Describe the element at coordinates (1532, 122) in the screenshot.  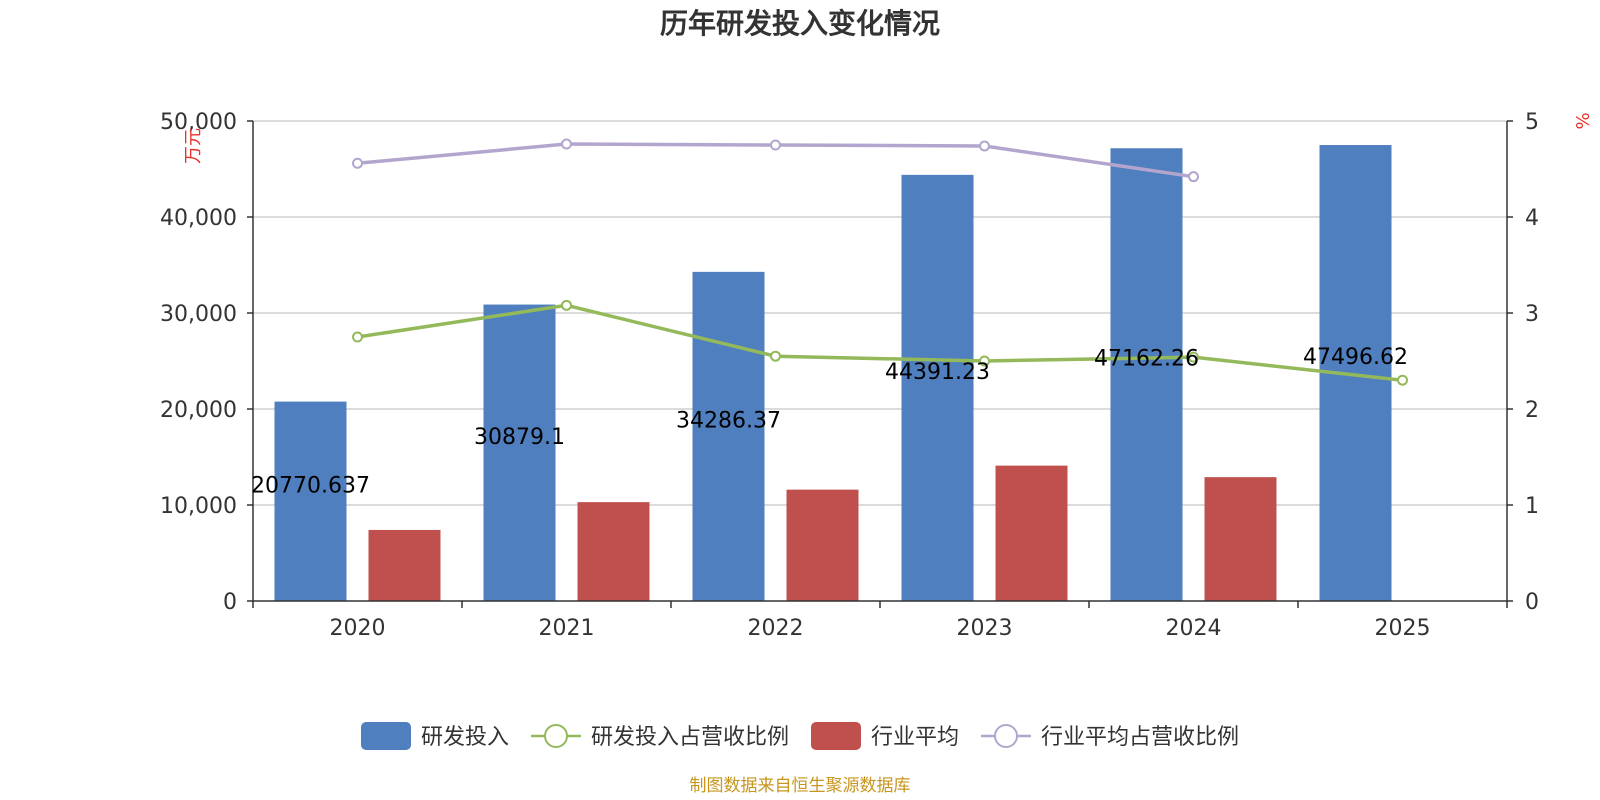
I see `right-tick-label: 5` at that location.